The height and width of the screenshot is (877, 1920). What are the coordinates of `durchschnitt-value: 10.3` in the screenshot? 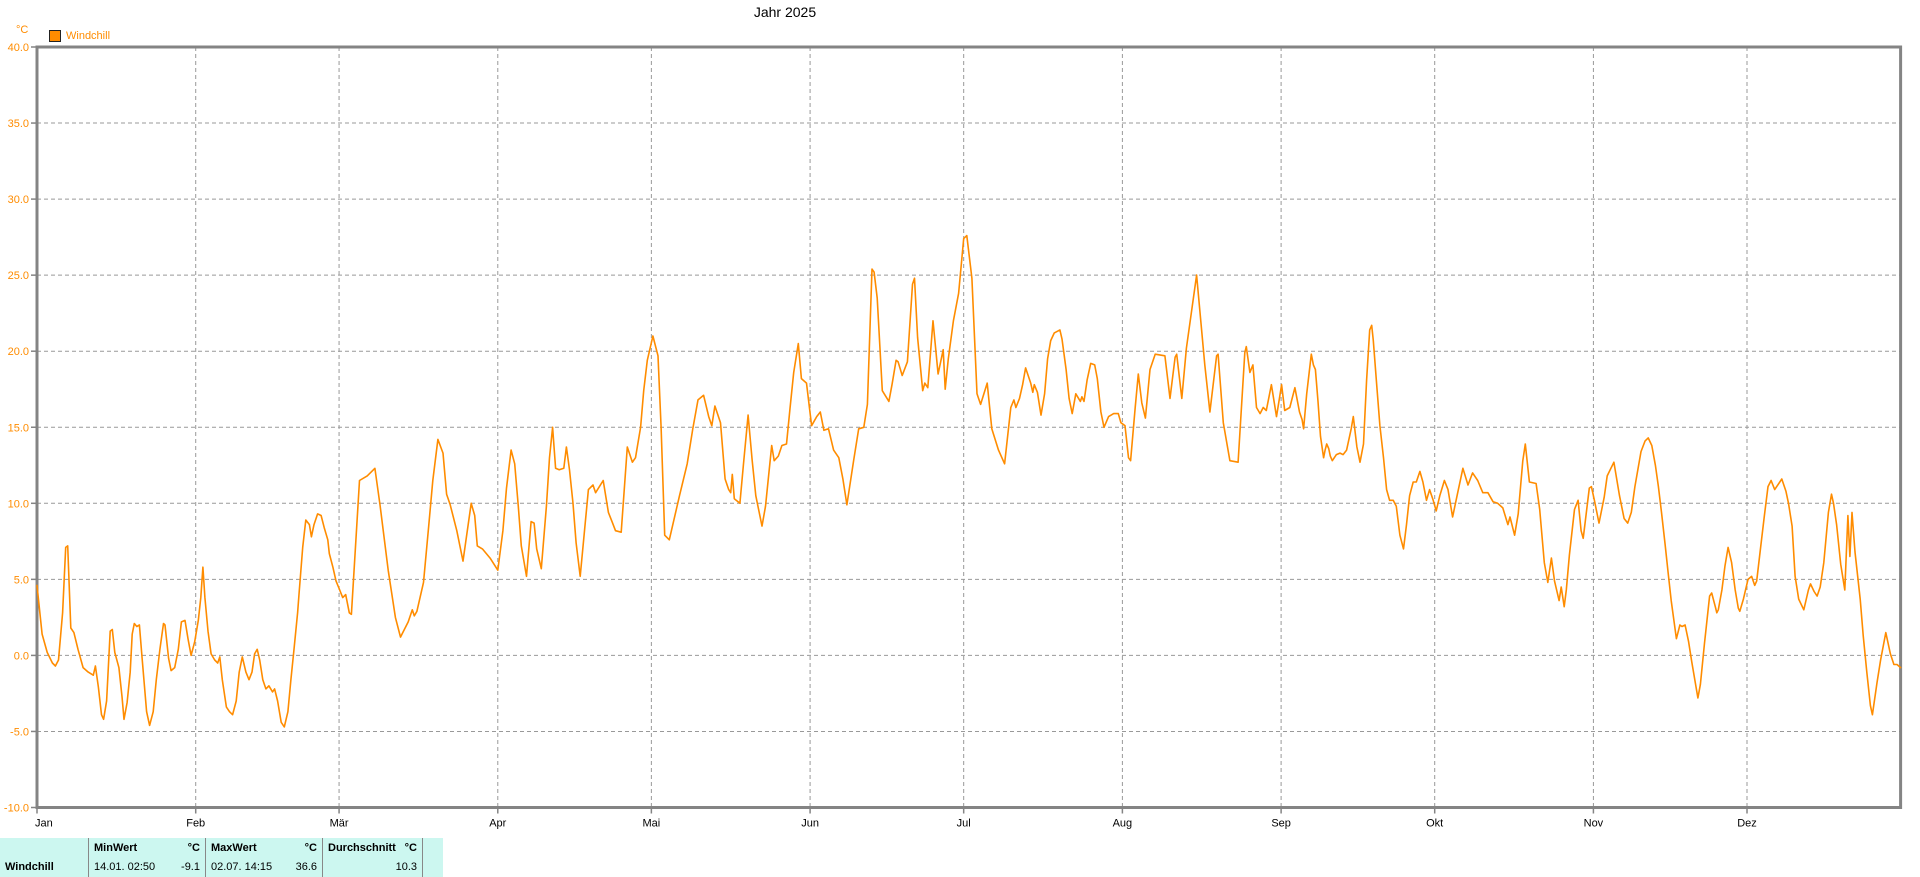 It's located at (406, 867).